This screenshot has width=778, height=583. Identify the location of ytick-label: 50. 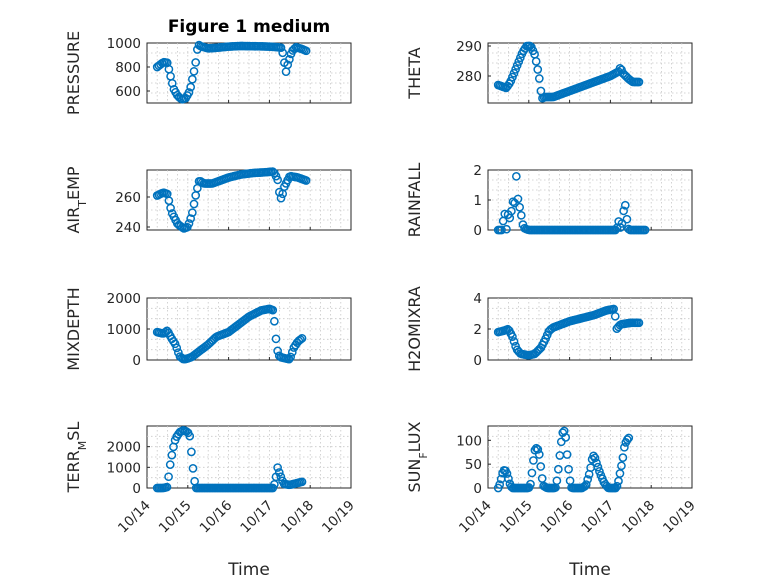
(473, 465).